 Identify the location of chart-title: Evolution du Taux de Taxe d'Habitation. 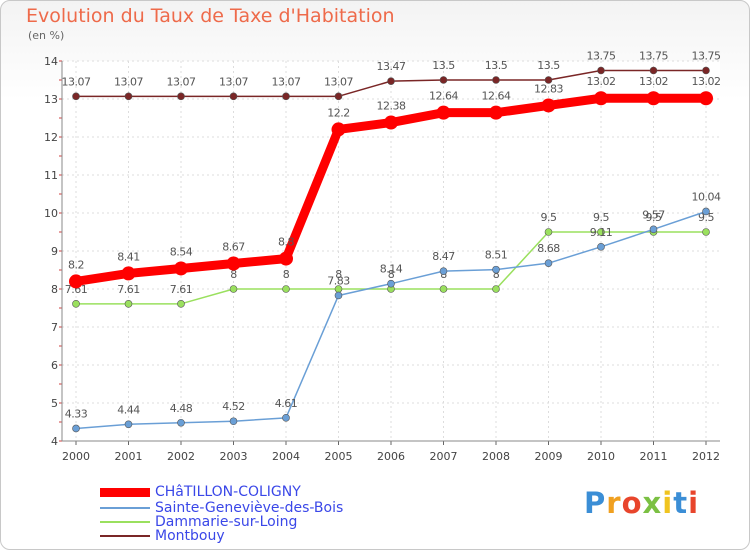
(210, 16).